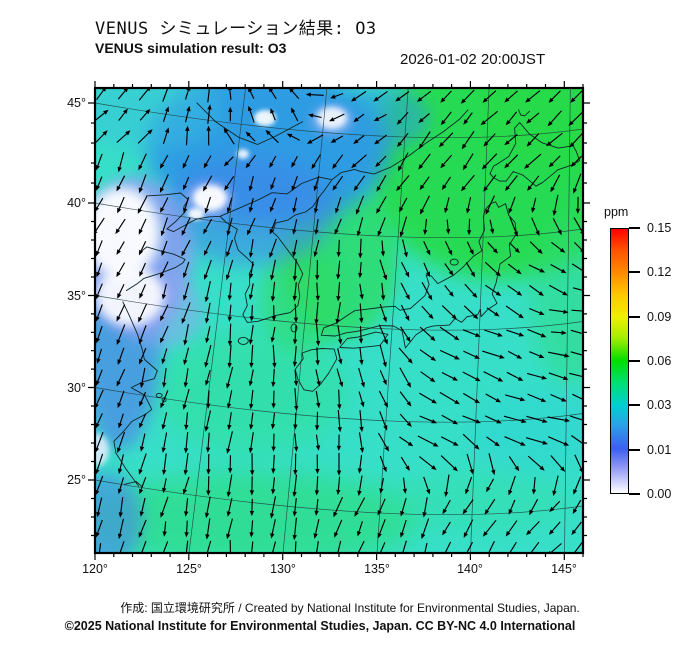 The image size is (700, 649). I want to click on lat-tick-label: 45°, so click(76, 103).